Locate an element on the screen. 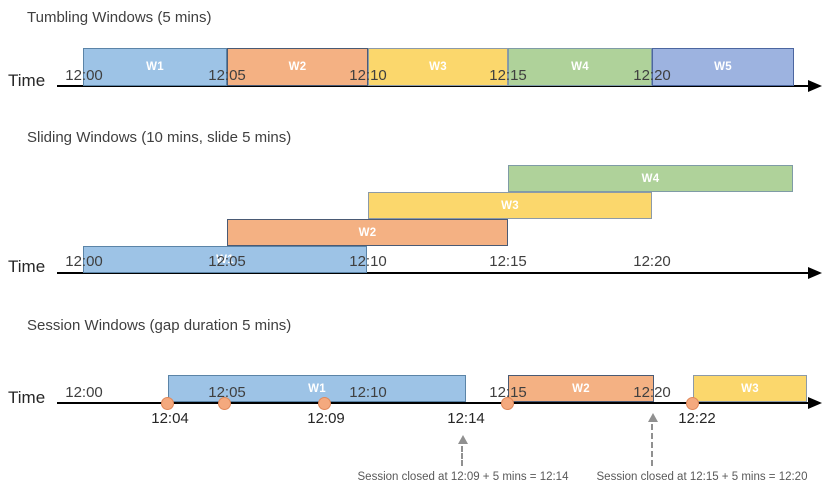  tumbling-window-w2-label: W2 is located at coordinates (297, 67).